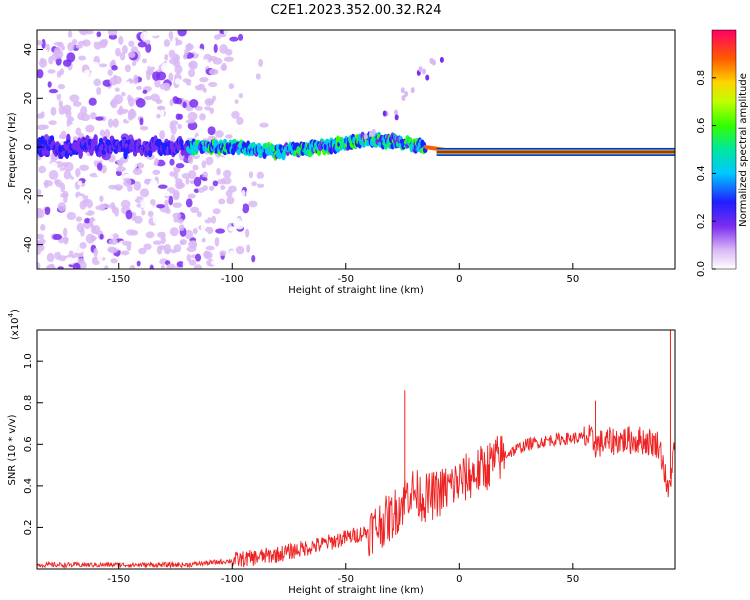  I want to click on colorbar-tick-label: 0.0, so click(701, 269).